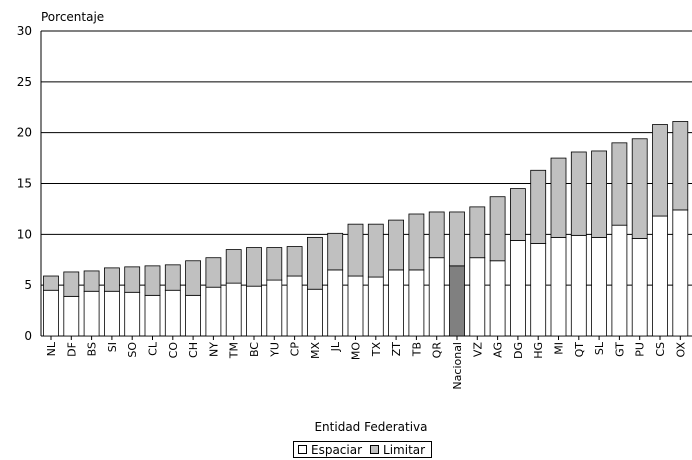 Image resolution: width=692 pixels, height=460 pixels. What do you see at coordinates (295, 349) in the screenshot?
I see `x-tick-label: CP` at bounding box center [295, 349].